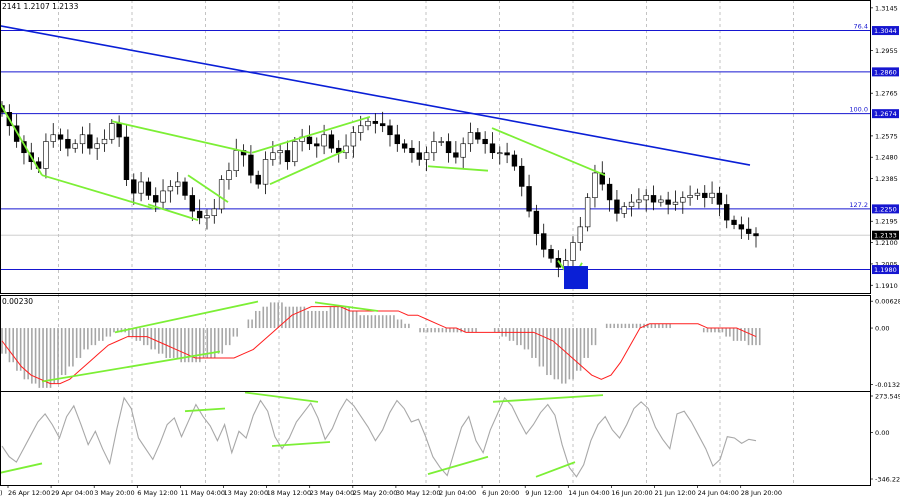 The height and width of the screenshot is (500, 900). What do you see at coordinates (886, 264) in the screenshot?
I see `y-tick-label: 1.2005` at bounding box center [886, 264].